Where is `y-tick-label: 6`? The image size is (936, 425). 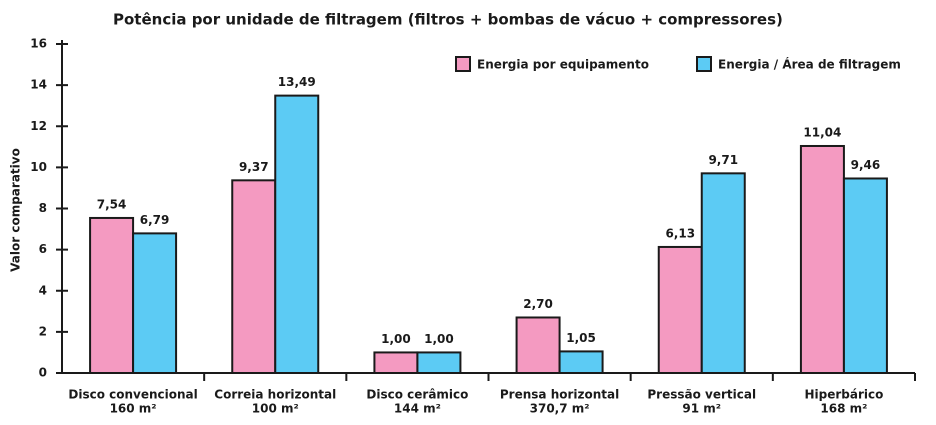
y-tick-label: 6 is located at coordinates (43, 249).